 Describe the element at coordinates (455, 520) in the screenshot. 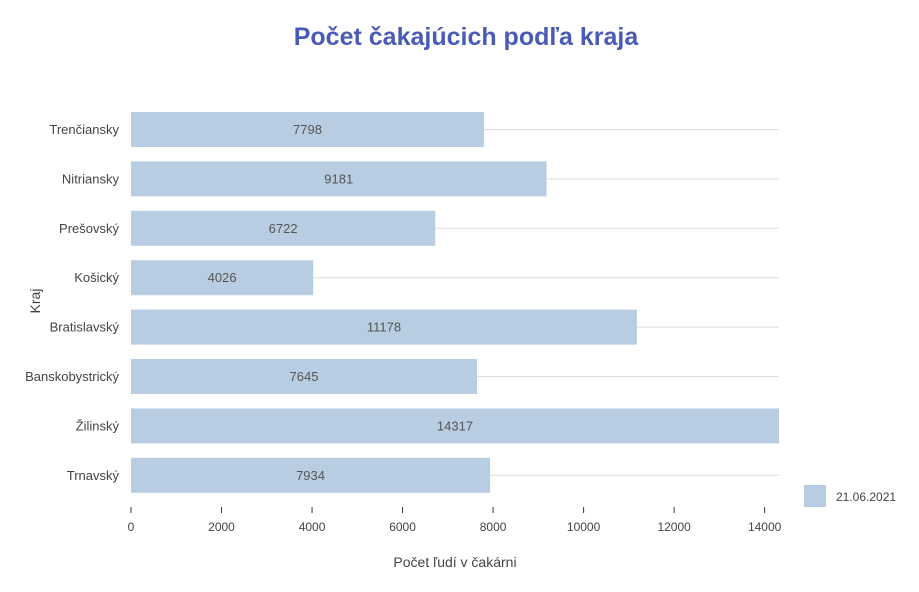

I see `x-axis-ticks: 0 2000 4000 6000 8000 10000 12000 14000` at that location.